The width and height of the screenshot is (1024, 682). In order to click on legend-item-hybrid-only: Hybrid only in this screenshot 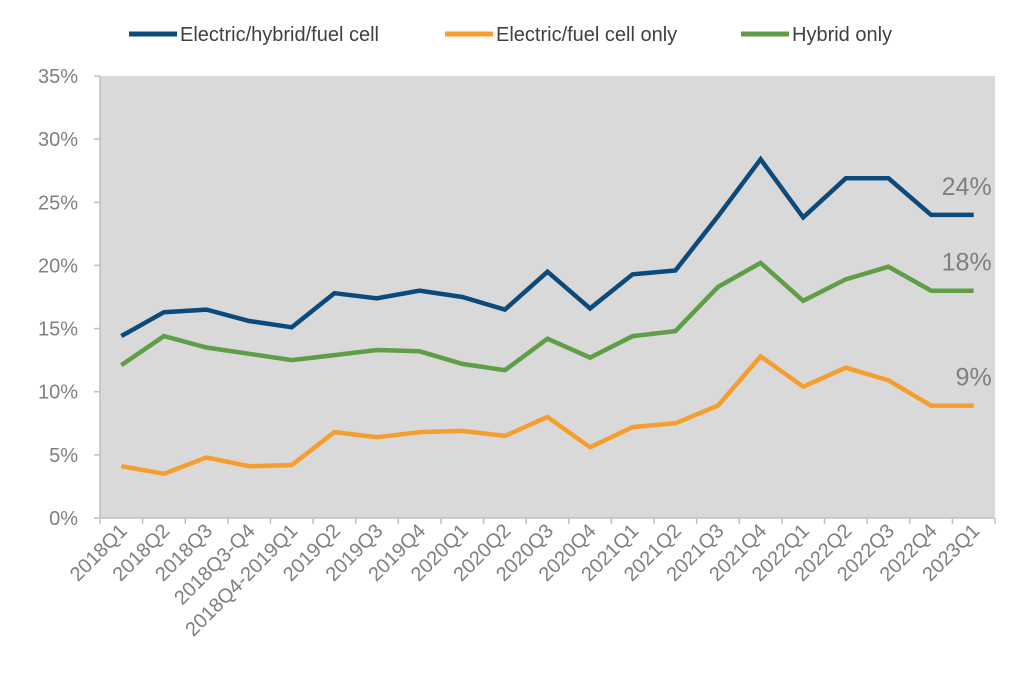, I will do `click(816, 35)`.